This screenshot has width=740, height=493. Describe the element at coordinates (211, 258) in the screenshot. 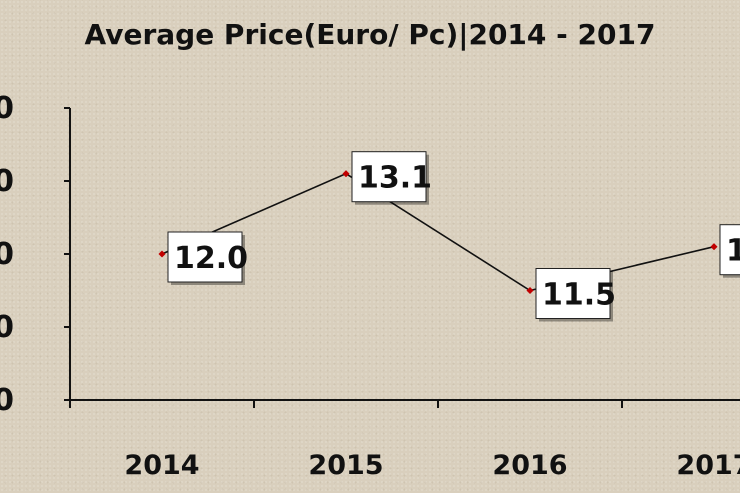

I see `data-label: 12.0` at that location.